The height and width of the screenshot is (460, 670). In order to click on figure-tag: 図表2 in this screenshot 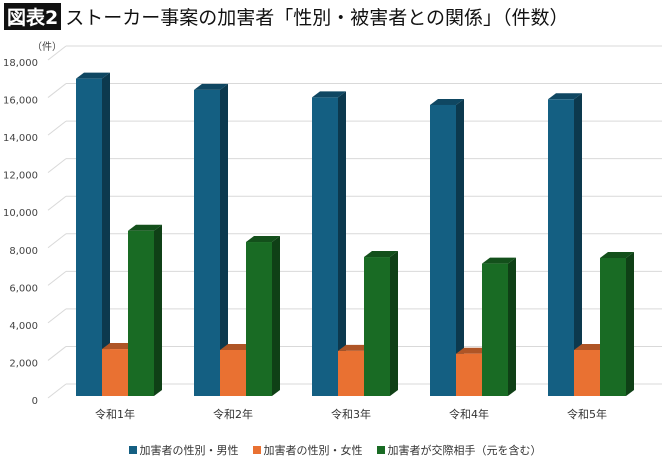, I will do `click(33, 16)`.